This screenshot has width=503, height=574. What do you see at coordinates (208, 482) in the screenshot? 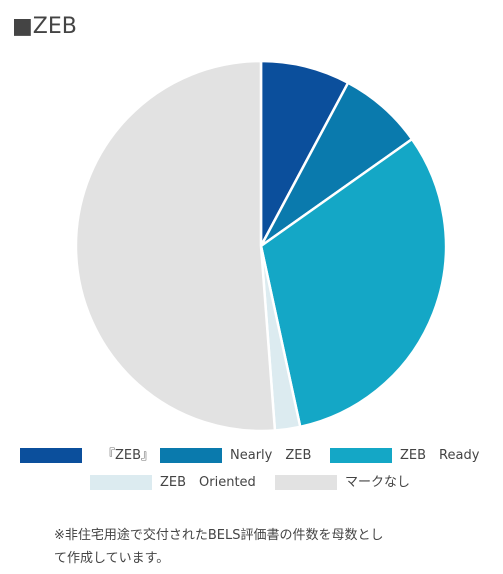
I see `legend-label: ZEB Oriented` at bounding box center [208, 482].